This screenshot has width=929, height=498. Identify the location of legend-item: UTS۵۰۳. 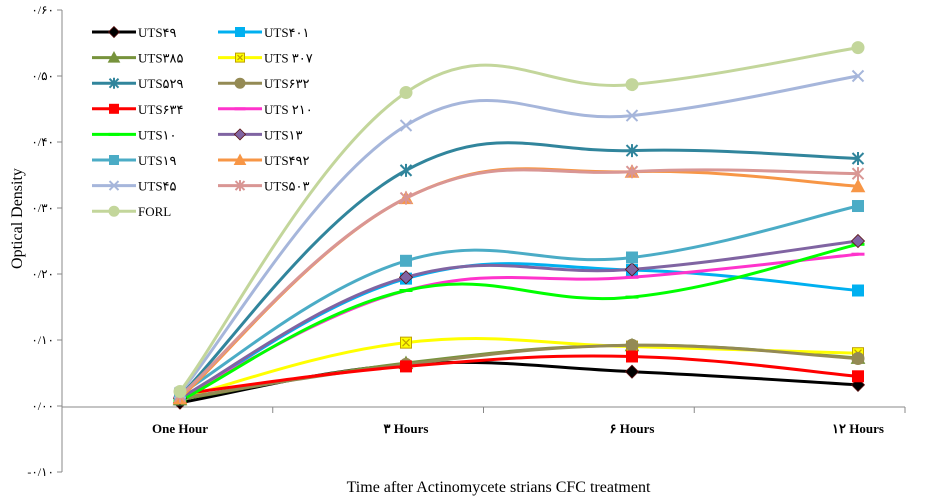
(264, 186).